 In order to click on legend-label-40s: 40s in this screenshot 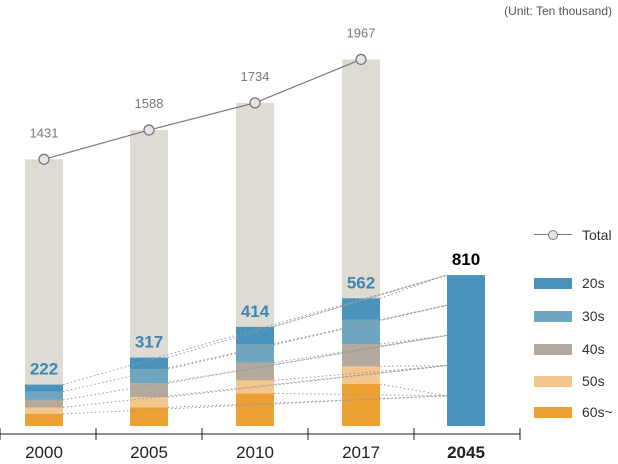, I will do `click(593, 349)`.